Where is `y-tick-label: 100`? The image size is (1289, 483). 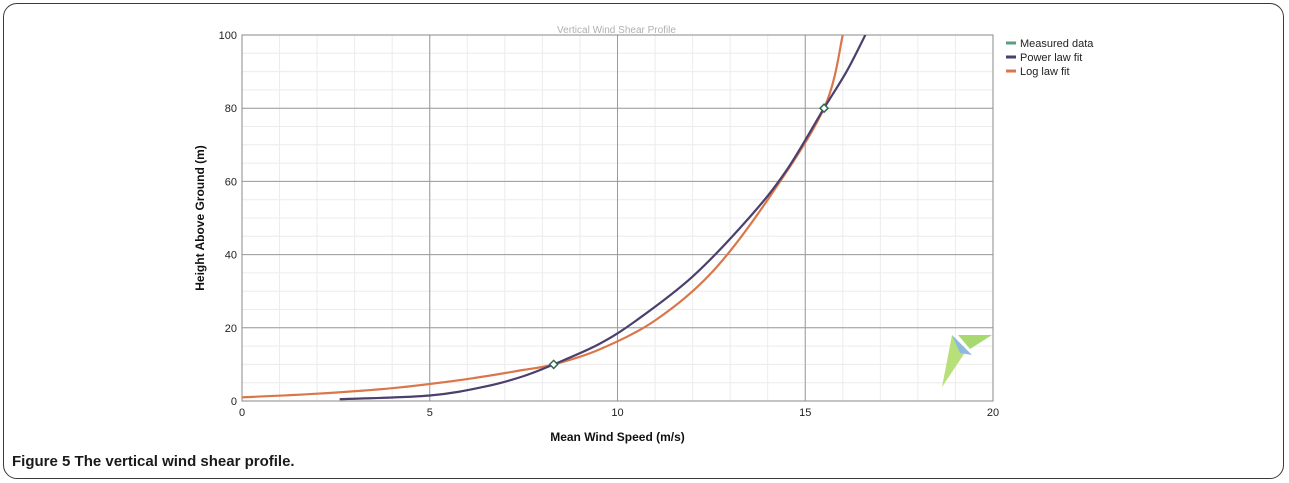 y-tick-label: 100 is located at coordinates (228, 36).